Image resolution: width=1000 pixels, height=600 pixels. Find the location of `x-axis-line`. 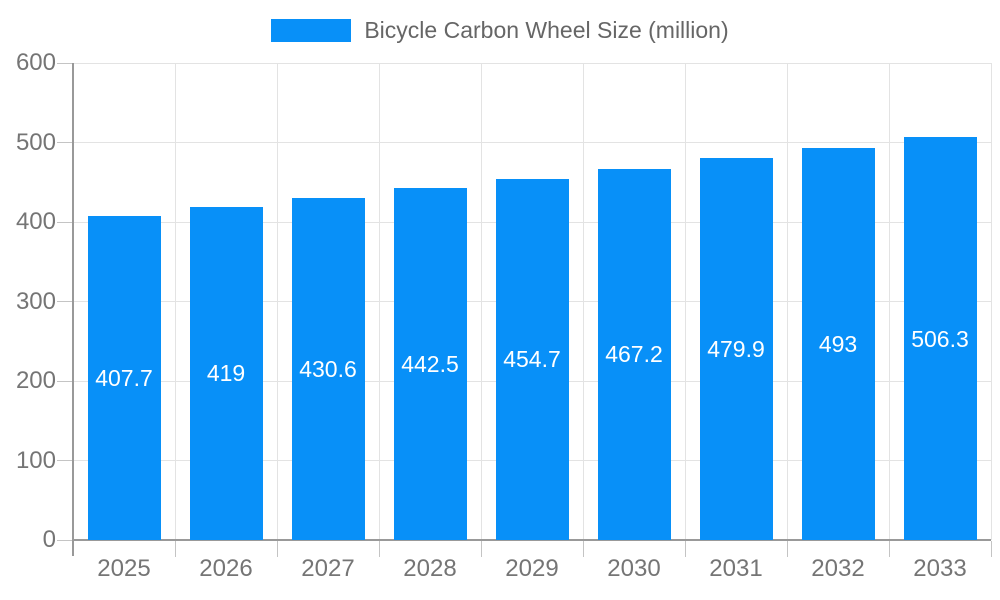

x-axis-line is located at coordinates (532, 540).